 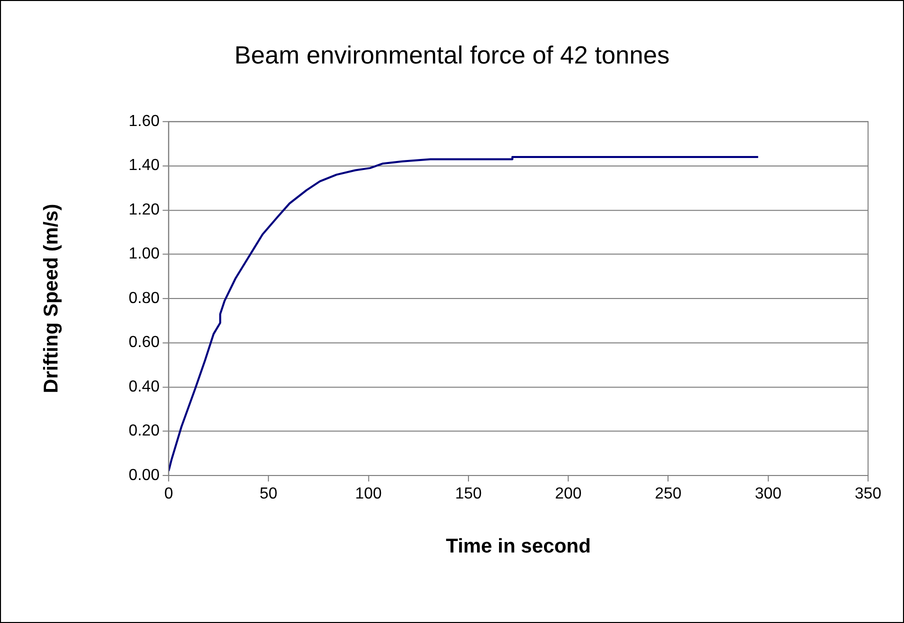 What do you see at coordinates (144, 475) in the screenshot?
I see `y-tick-label: 0.00` at bounding box center [144, 475].